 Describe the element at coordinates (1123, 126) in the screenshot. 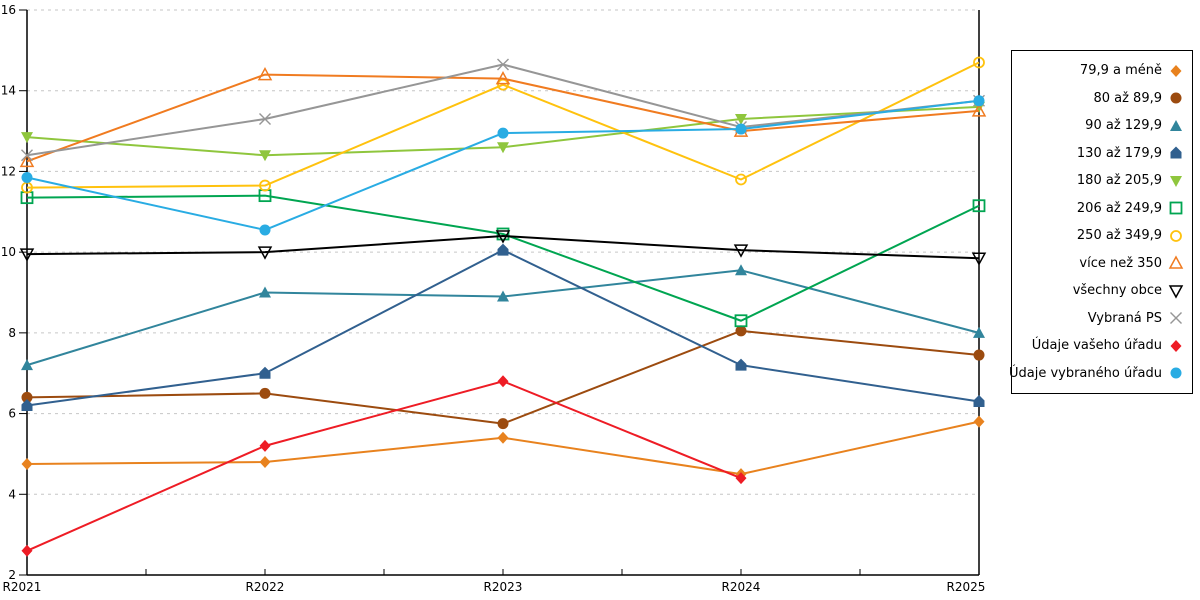

I see `legend-item-label: 90 až 129,9` at that location.